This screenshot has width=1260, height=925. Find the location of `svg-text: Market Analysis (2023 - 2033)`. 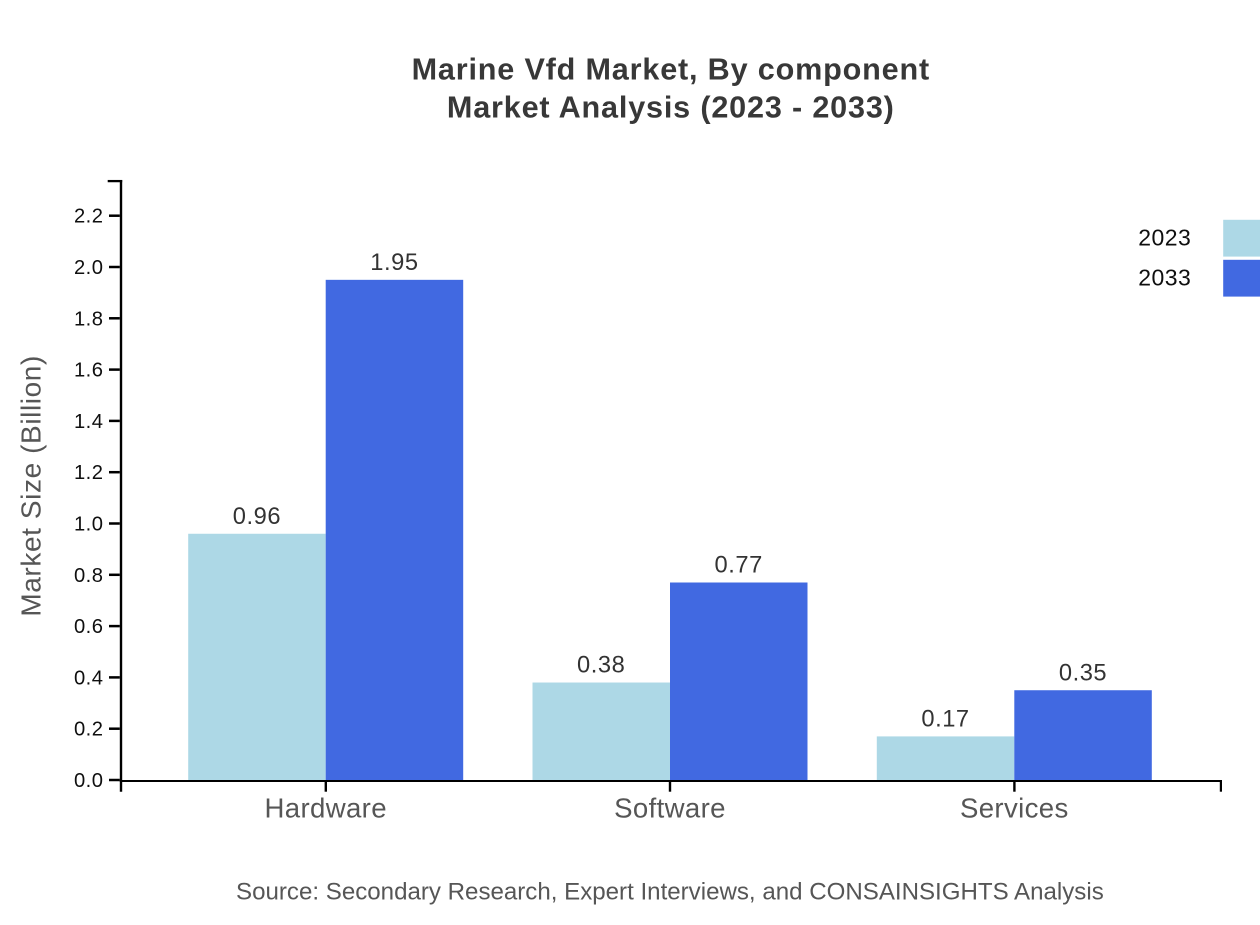

svg-text: Market Analysis (2023 - 2033) is located at coordinates (671, 108).